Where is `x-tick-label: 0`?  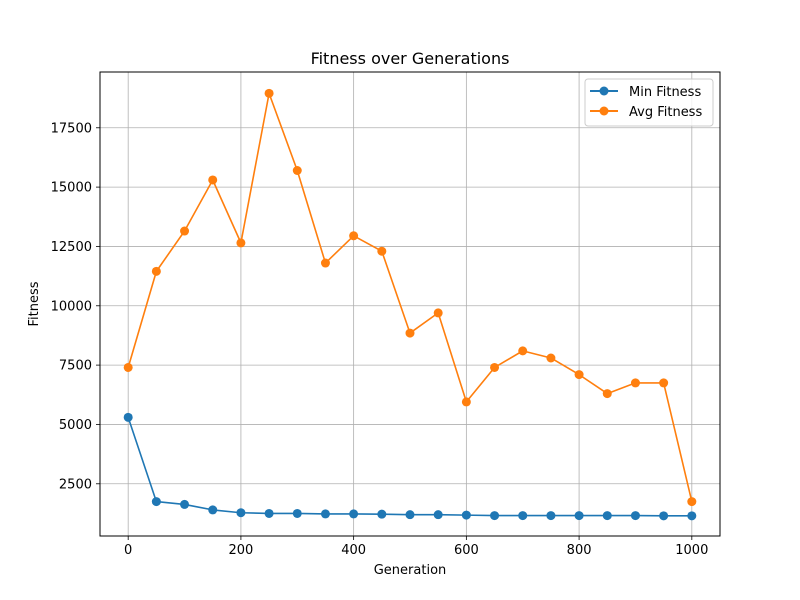
x-tick-label: 0 is located at coordinates (128, 550).